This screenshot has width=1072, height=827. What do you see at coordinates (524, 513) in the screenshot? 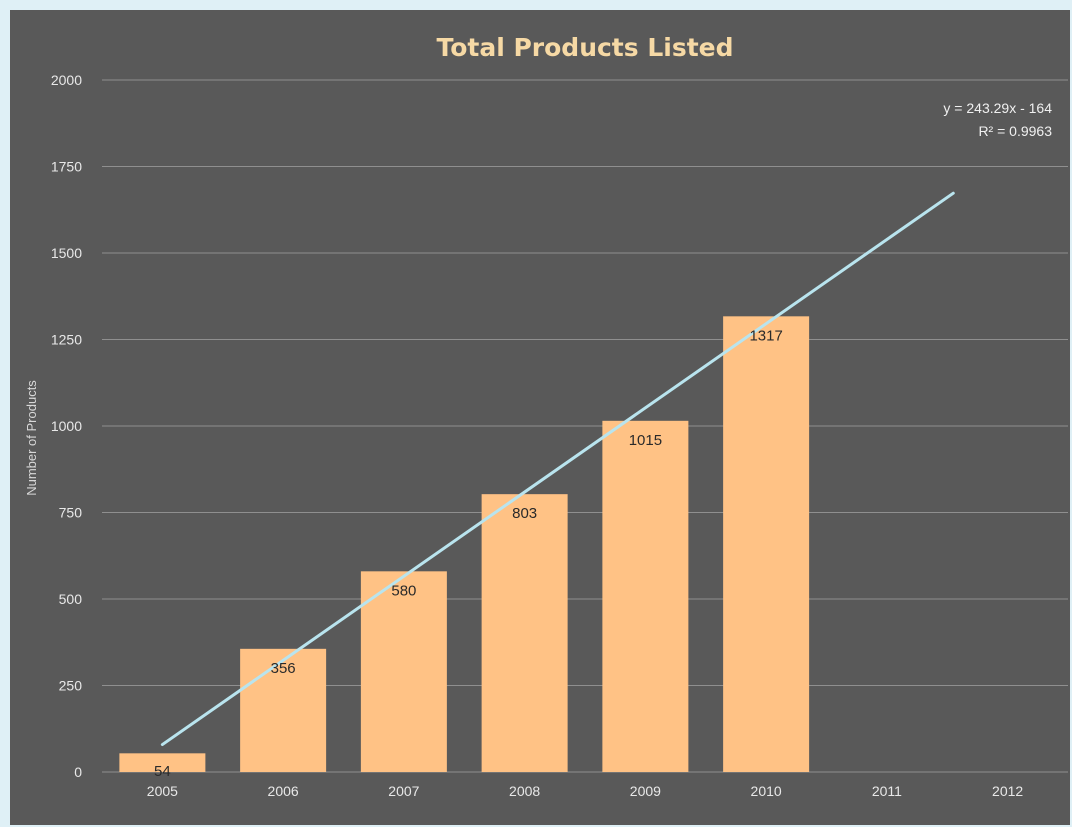
I see `data-label-2008: 803` at bounding box center [524, 513].